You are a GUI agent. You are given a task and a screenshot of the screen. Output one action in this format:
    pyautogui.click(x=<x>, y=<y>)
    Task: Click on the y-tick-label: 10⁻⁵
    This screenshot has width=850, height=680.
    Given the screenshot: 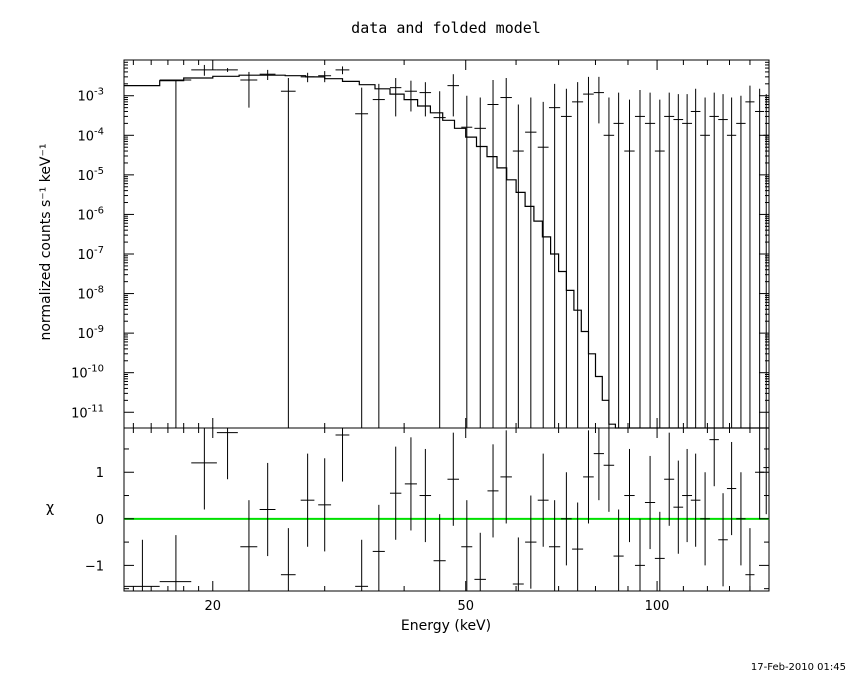 What is the action you would take?
    pyautogui.click(x=90, y=175)
    